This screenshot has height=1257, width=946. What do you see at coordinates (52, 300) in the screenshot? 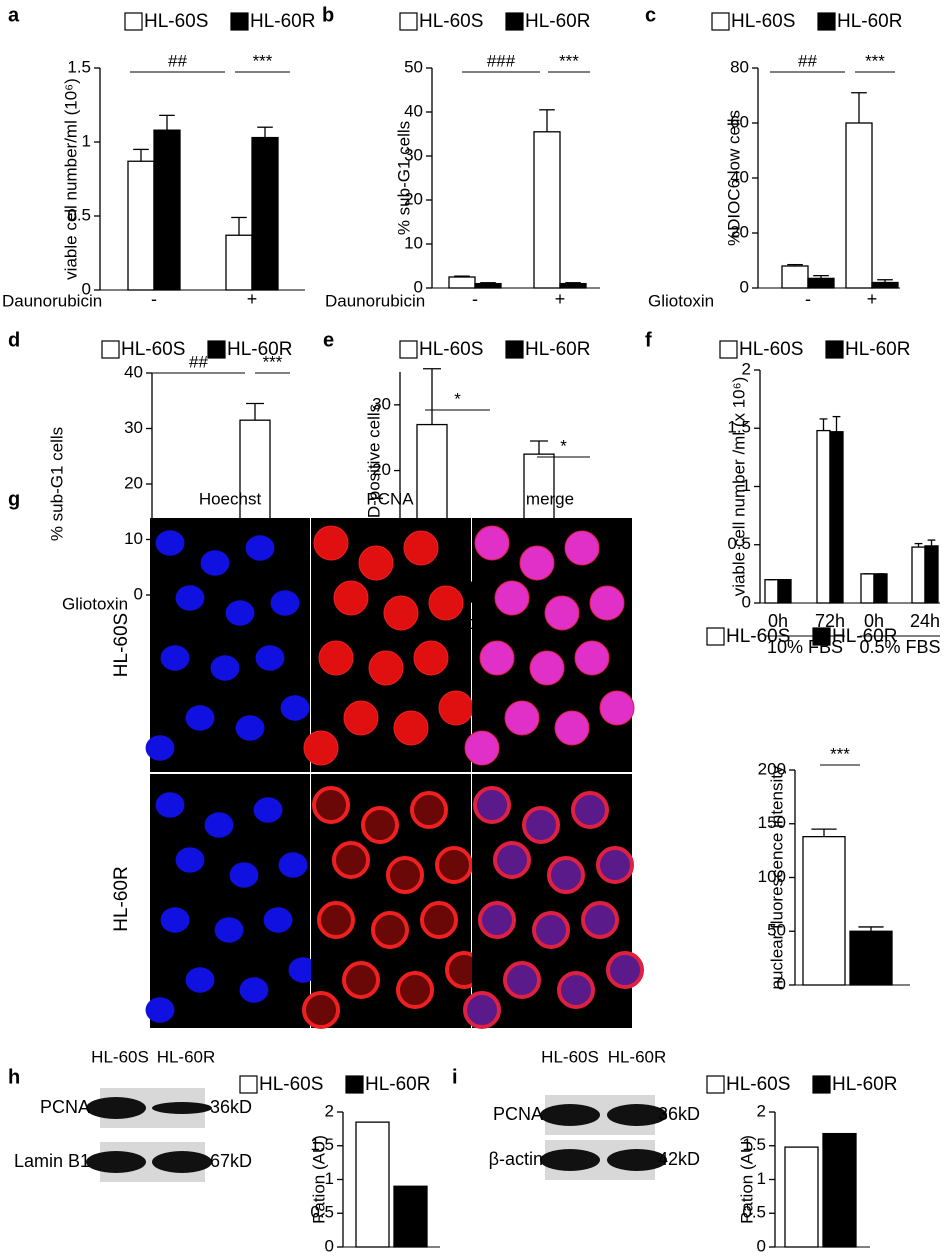
I see `x-axis-label: Daunorubicin` at bounding box center [52, 300].